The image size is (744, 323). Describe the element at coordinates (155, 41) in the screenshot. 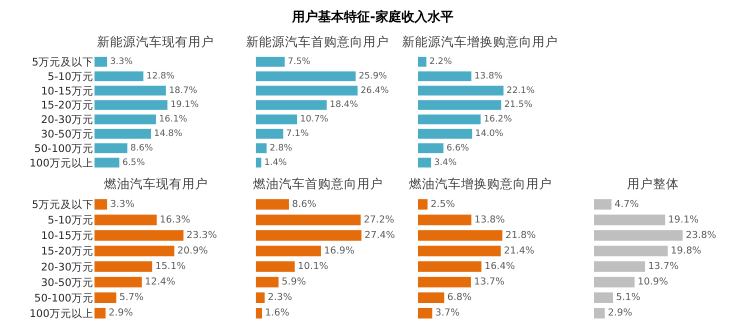

I see `chart-title: 新能源汽车现有用户` at that location.